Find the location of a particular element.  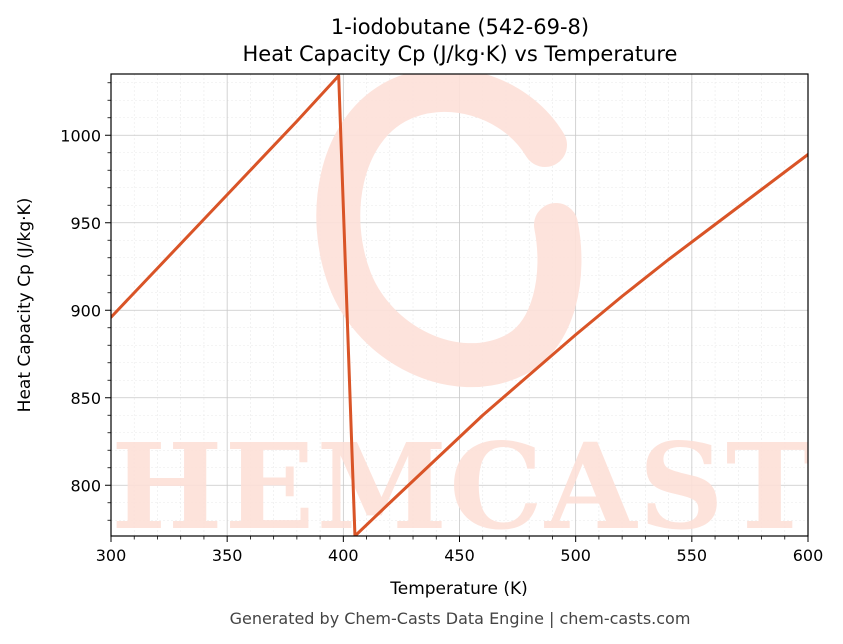

y-tick-label: 950 is located at coordinates (85, 223).